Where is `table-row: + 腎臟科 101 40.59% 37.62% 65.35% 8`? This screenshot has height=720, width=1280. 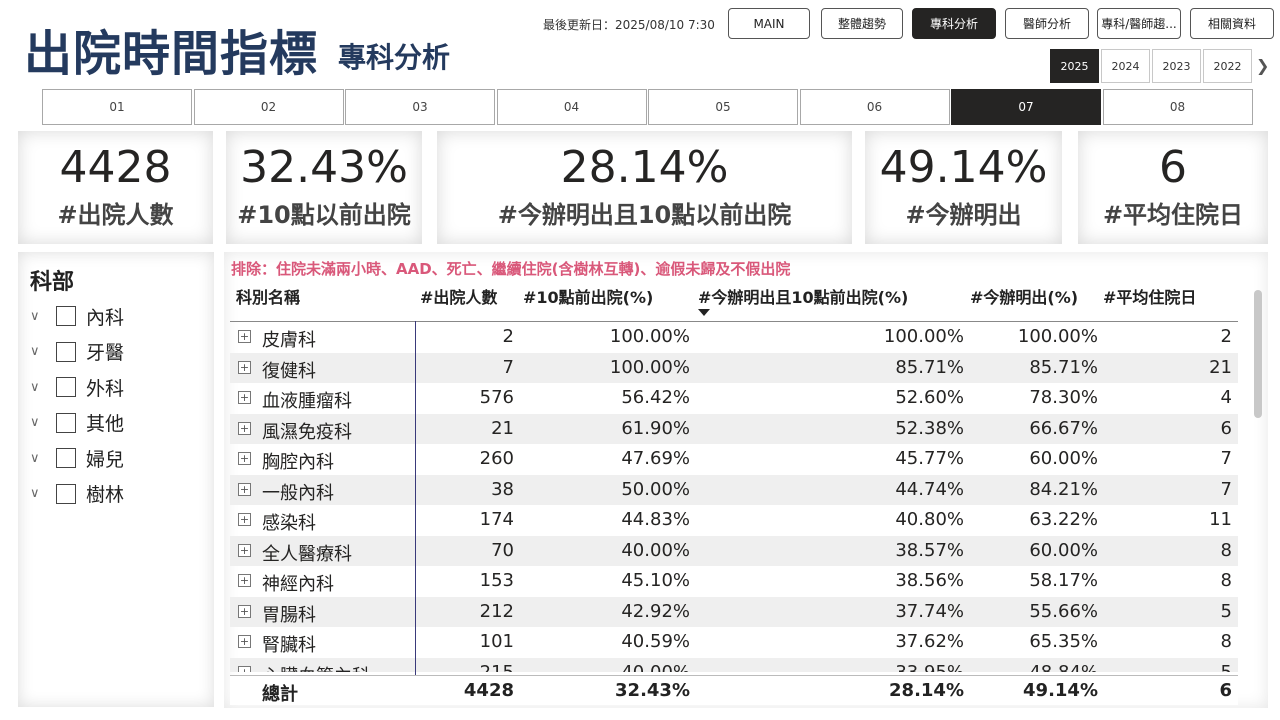 table-row: + 腎臟科 101 40.59% 37.62% 65.35% 8 is located at coordinates (734, 642).